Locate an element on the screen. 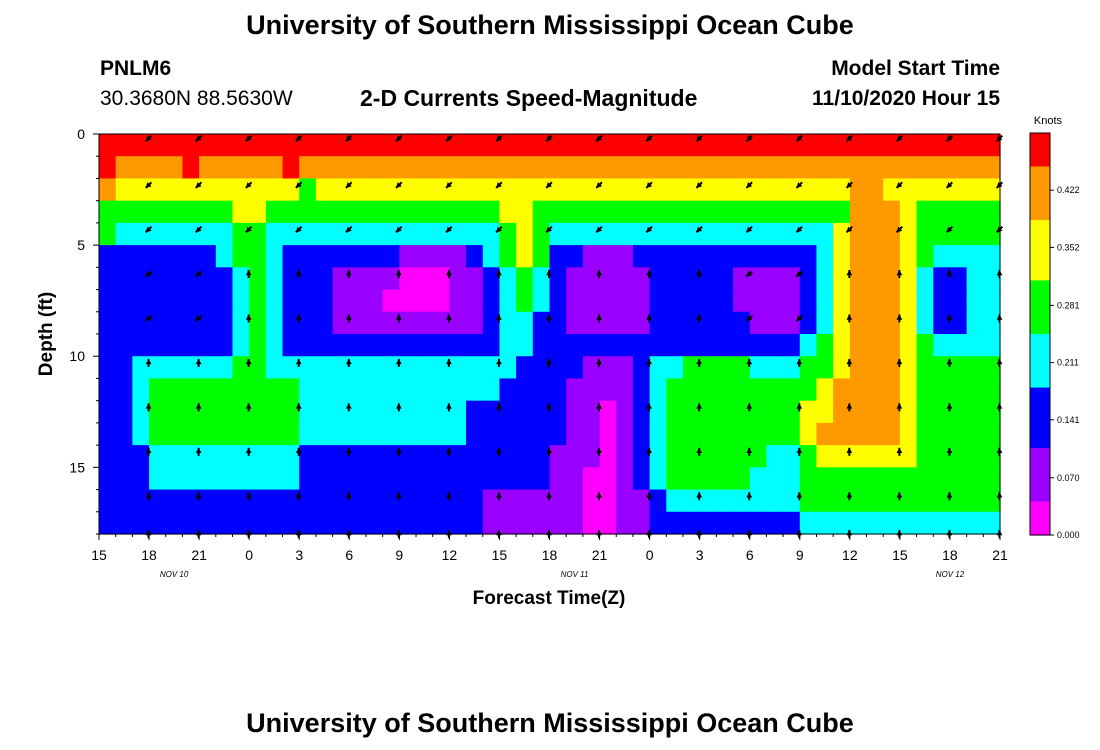 Image resolution: width=1100 pixels, height=750 pixels. y-tick-label: 10 is located at coordinates (77, 356).